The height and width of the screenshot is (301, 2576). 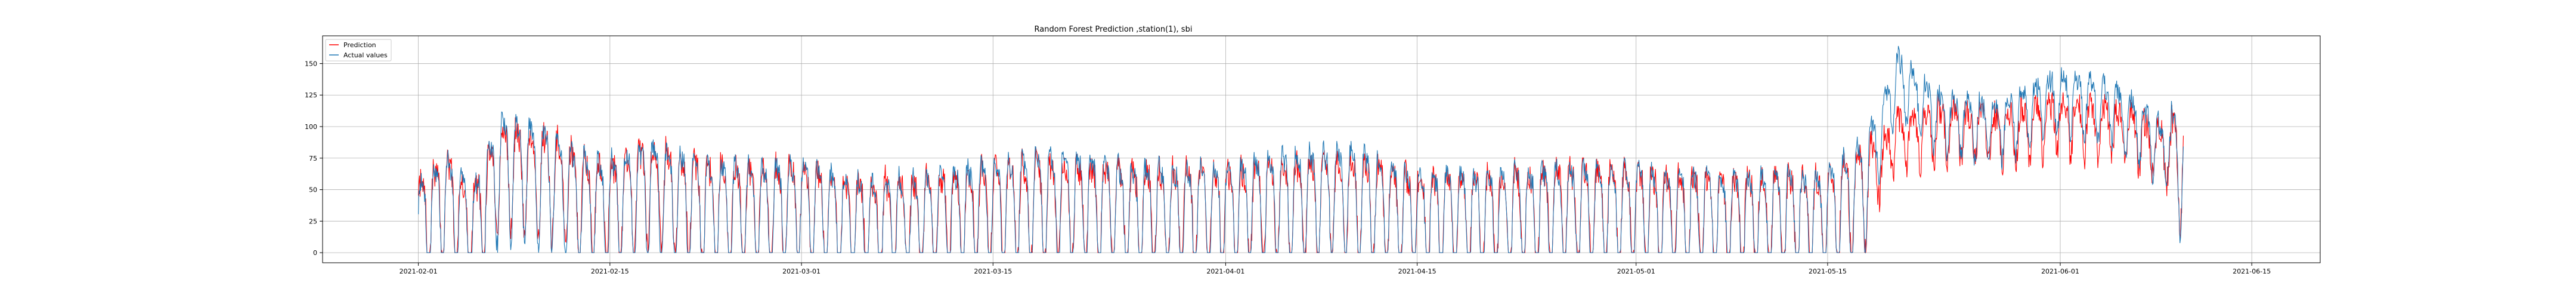 What do you see at coordinates (313, 158) in the screenshot?
I see `y-tick-label: 75` at bounding box center [313, 158].